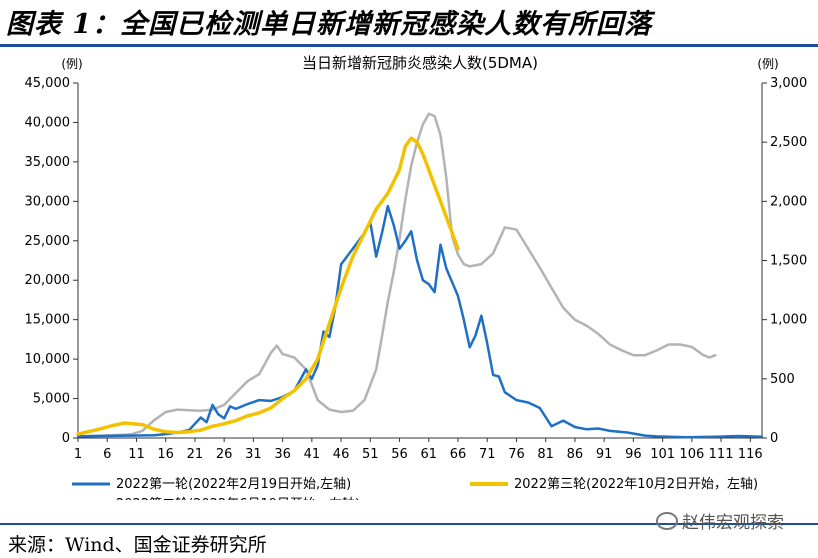 The image size is (818, 558). Describe the element at coordinates (750, 454) in the screenshot. I see `x-tick-label: 116` at that location.